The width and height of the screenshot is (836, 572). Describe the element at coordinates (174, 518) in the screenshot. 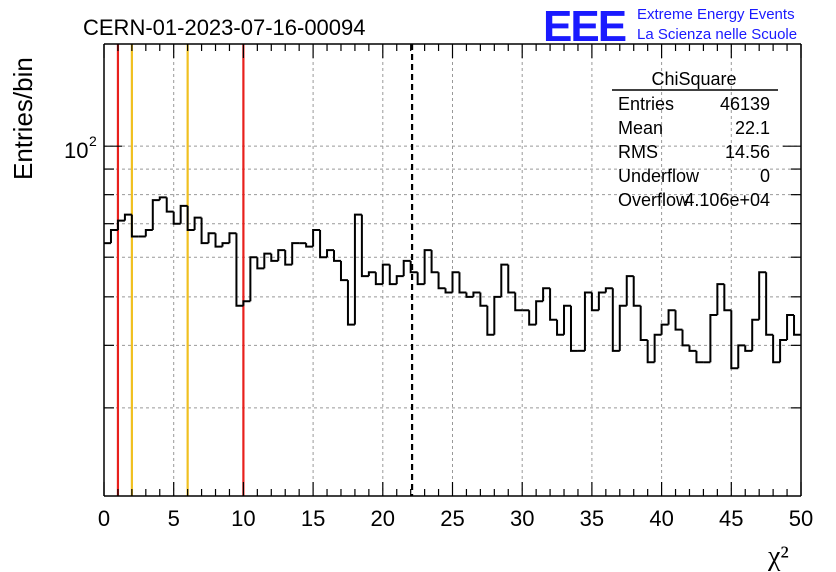

I see `x-tick-label: 5` at that location.